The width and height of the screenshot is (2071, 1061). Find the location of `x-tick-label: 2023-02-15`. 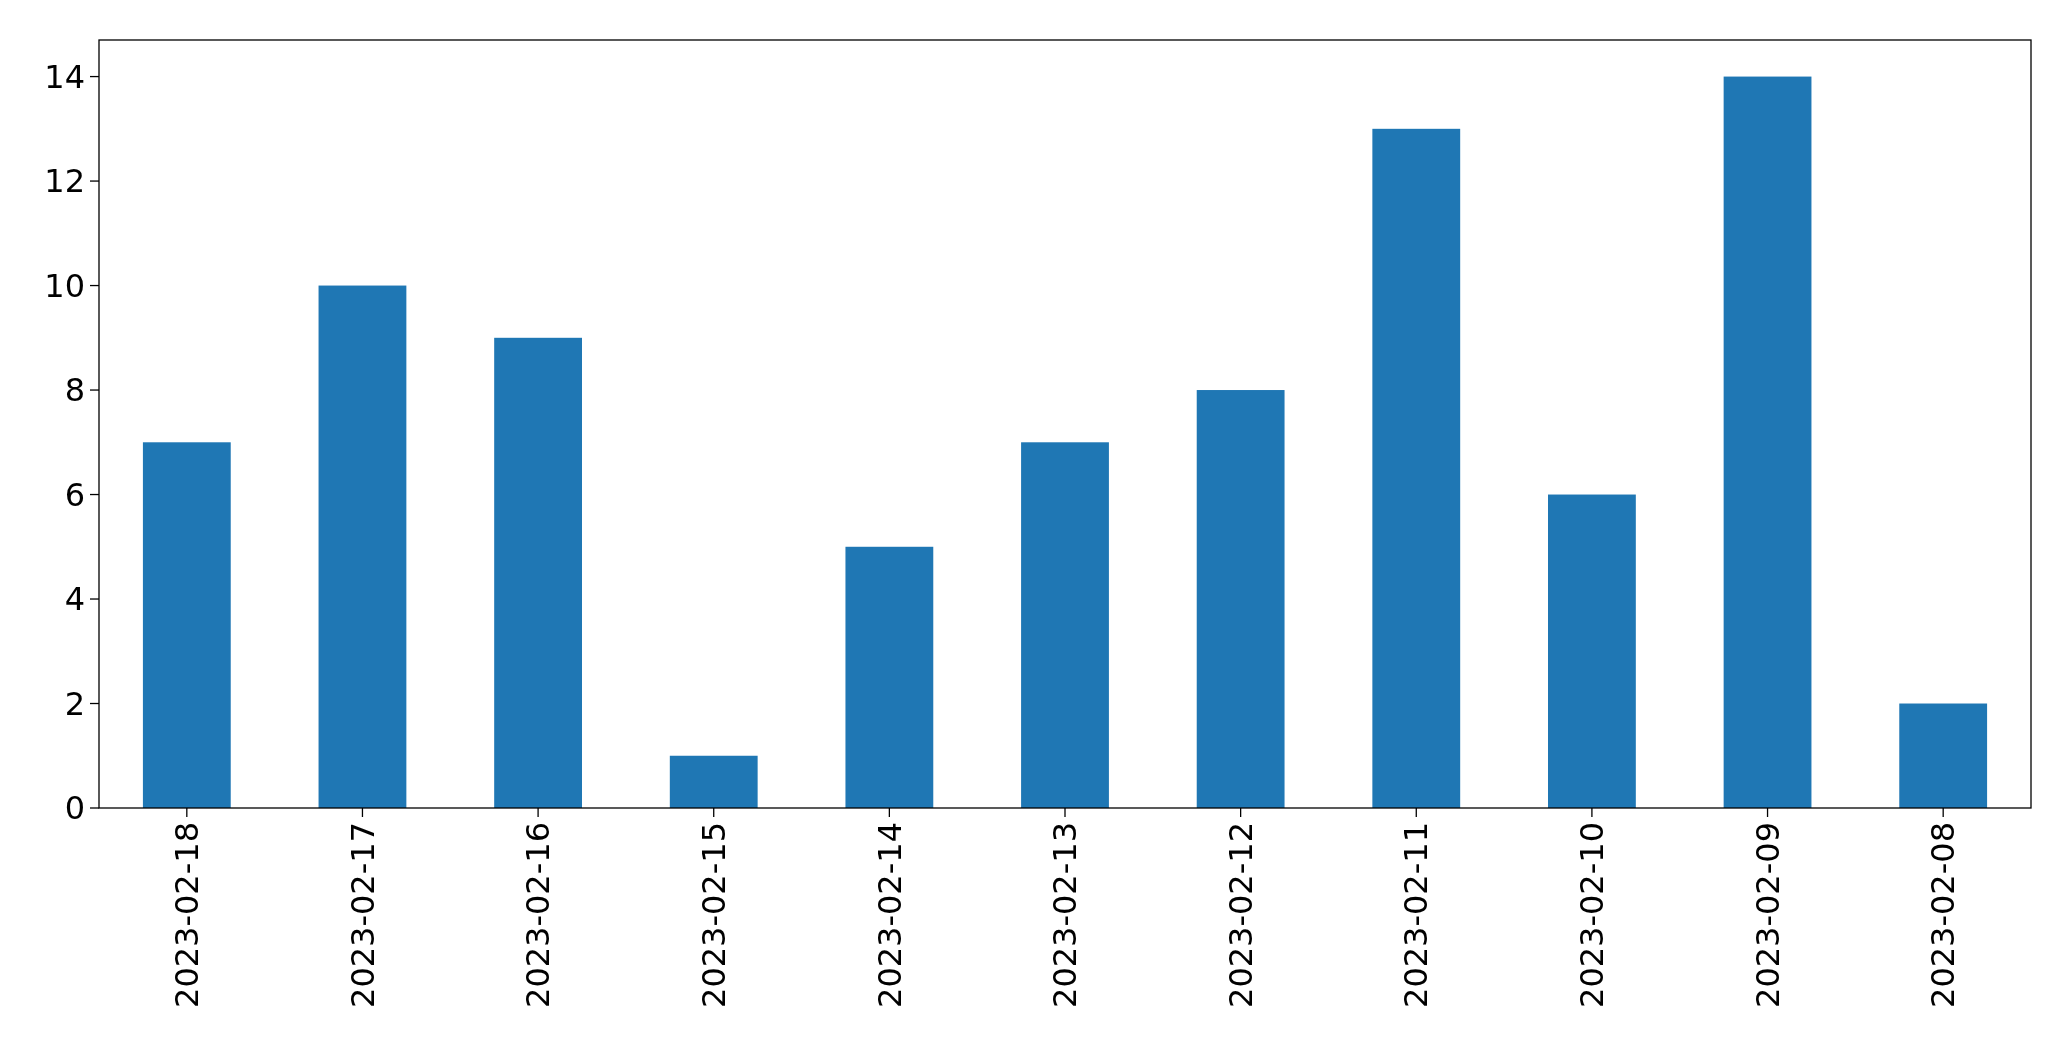

x-tick-label: 2023-02-15 is located at coordinates (713, 915).